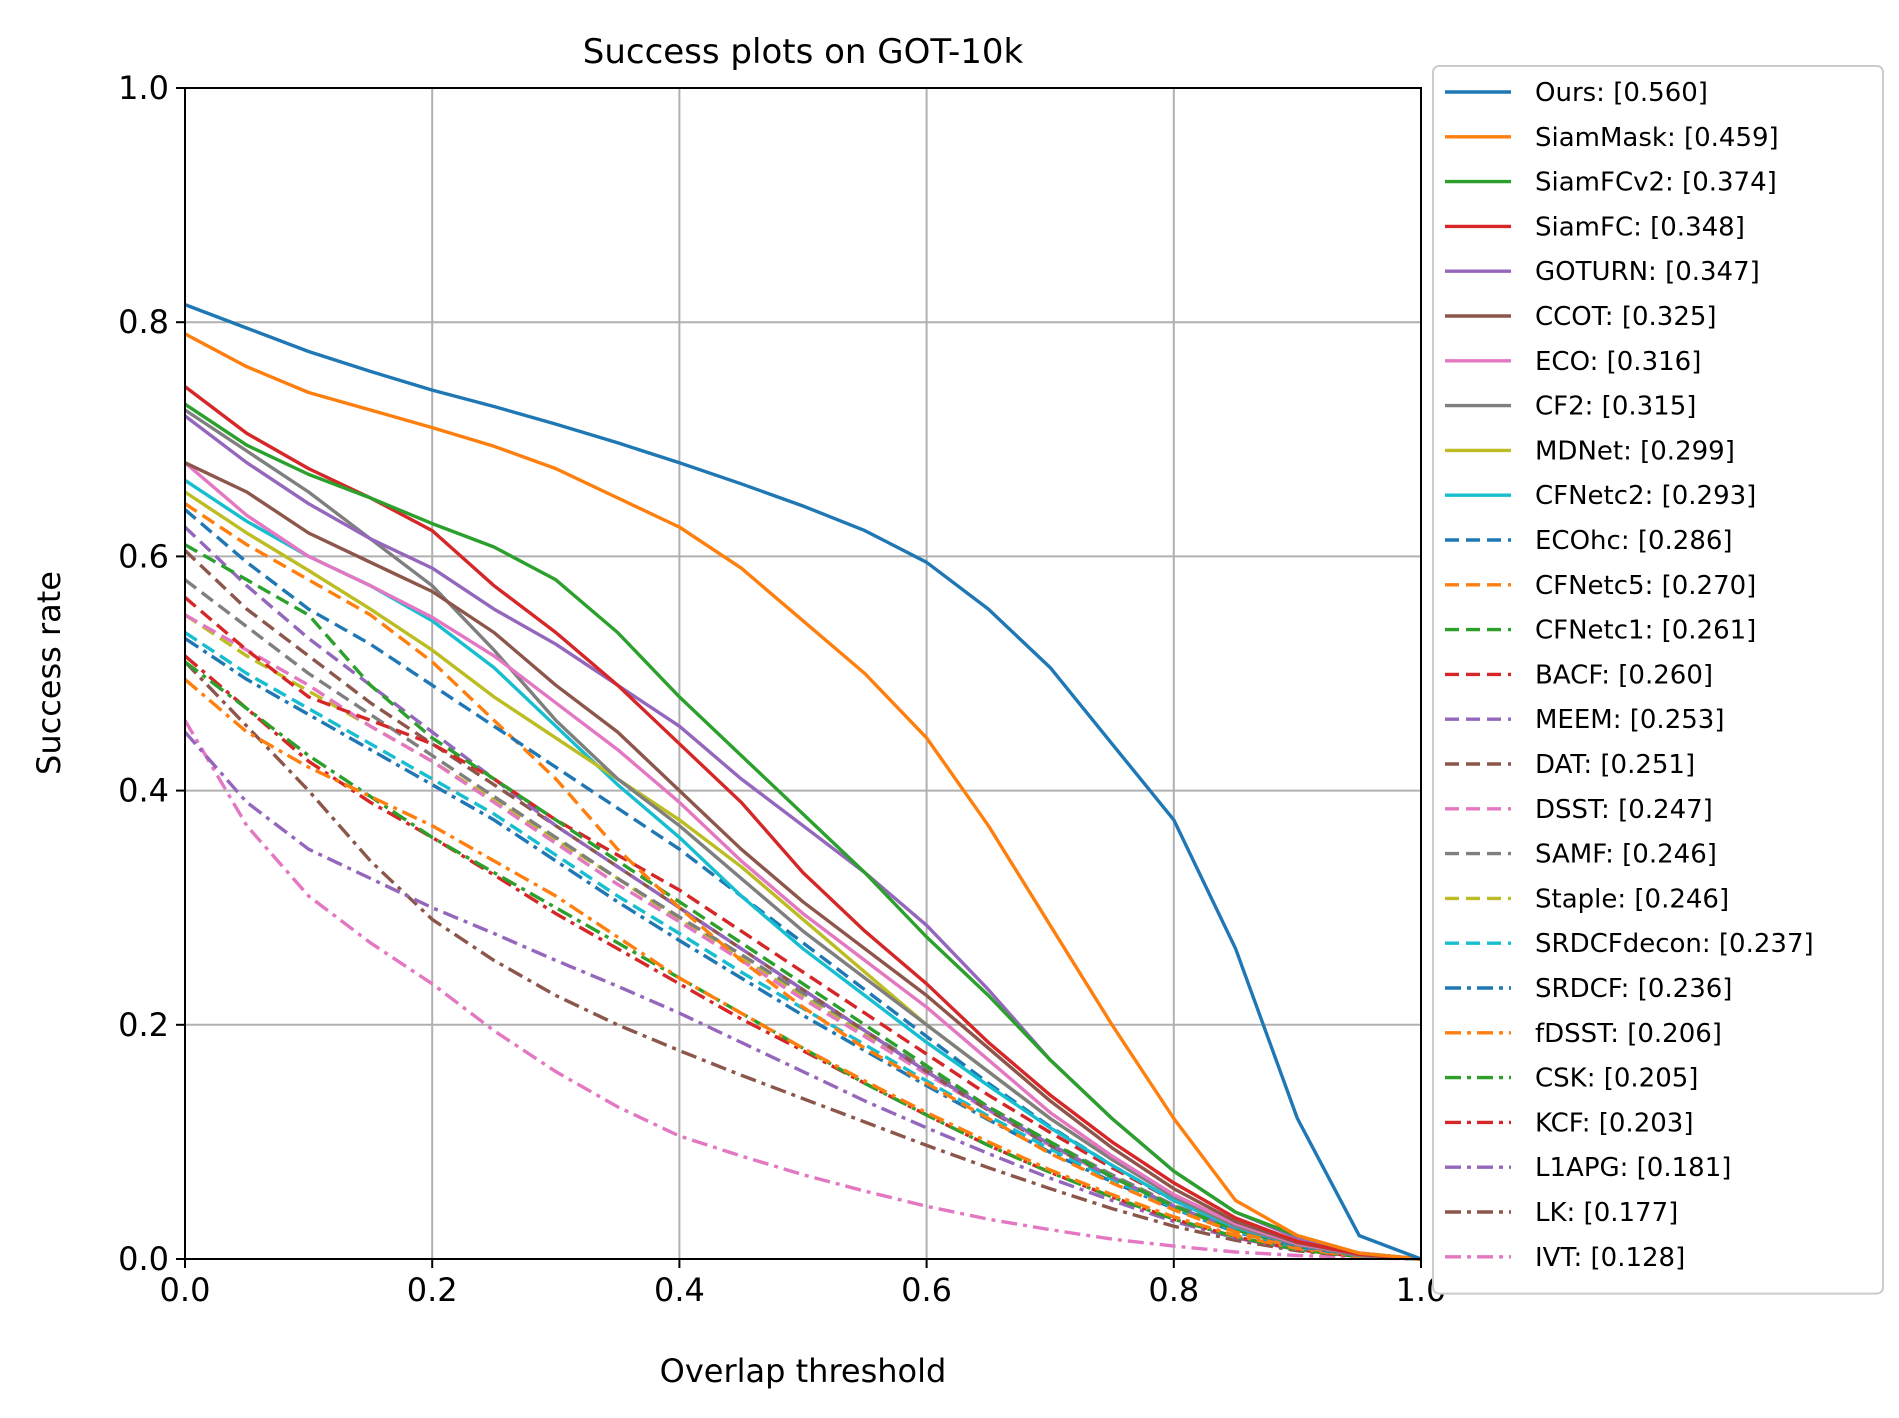  What do you see at coordinates (143, 791) in the screenshot?
I see `y-tick-label: 0.4` at bounding box center [143, 791].